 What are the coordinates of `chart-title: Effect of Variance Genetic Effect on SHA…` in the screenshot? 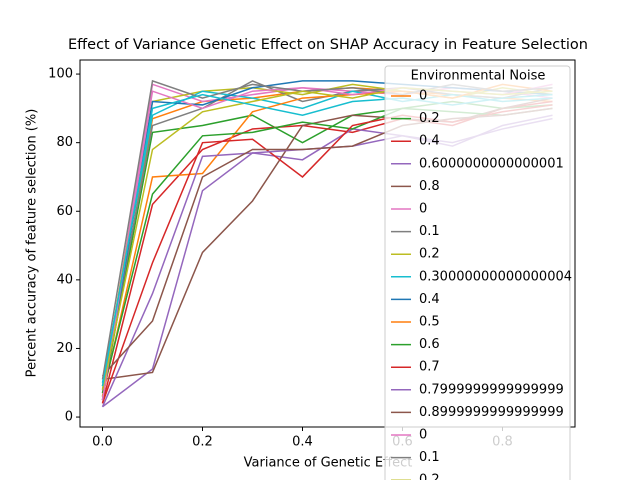 It's located at (328, 45).